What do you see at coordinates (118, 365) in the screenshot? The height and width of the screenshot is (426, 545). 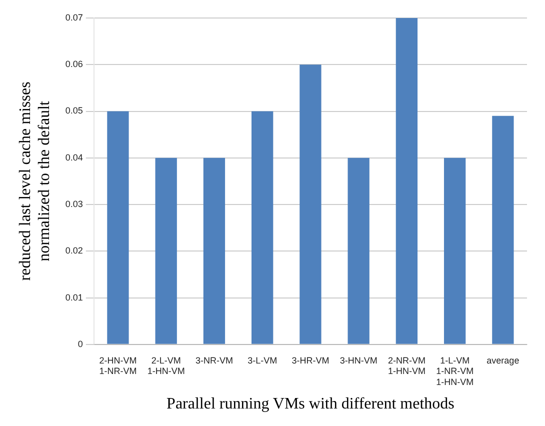 I see `x-tick-label: 2-HN-VM 1-NR-VM` at bounding box center [118, 365].